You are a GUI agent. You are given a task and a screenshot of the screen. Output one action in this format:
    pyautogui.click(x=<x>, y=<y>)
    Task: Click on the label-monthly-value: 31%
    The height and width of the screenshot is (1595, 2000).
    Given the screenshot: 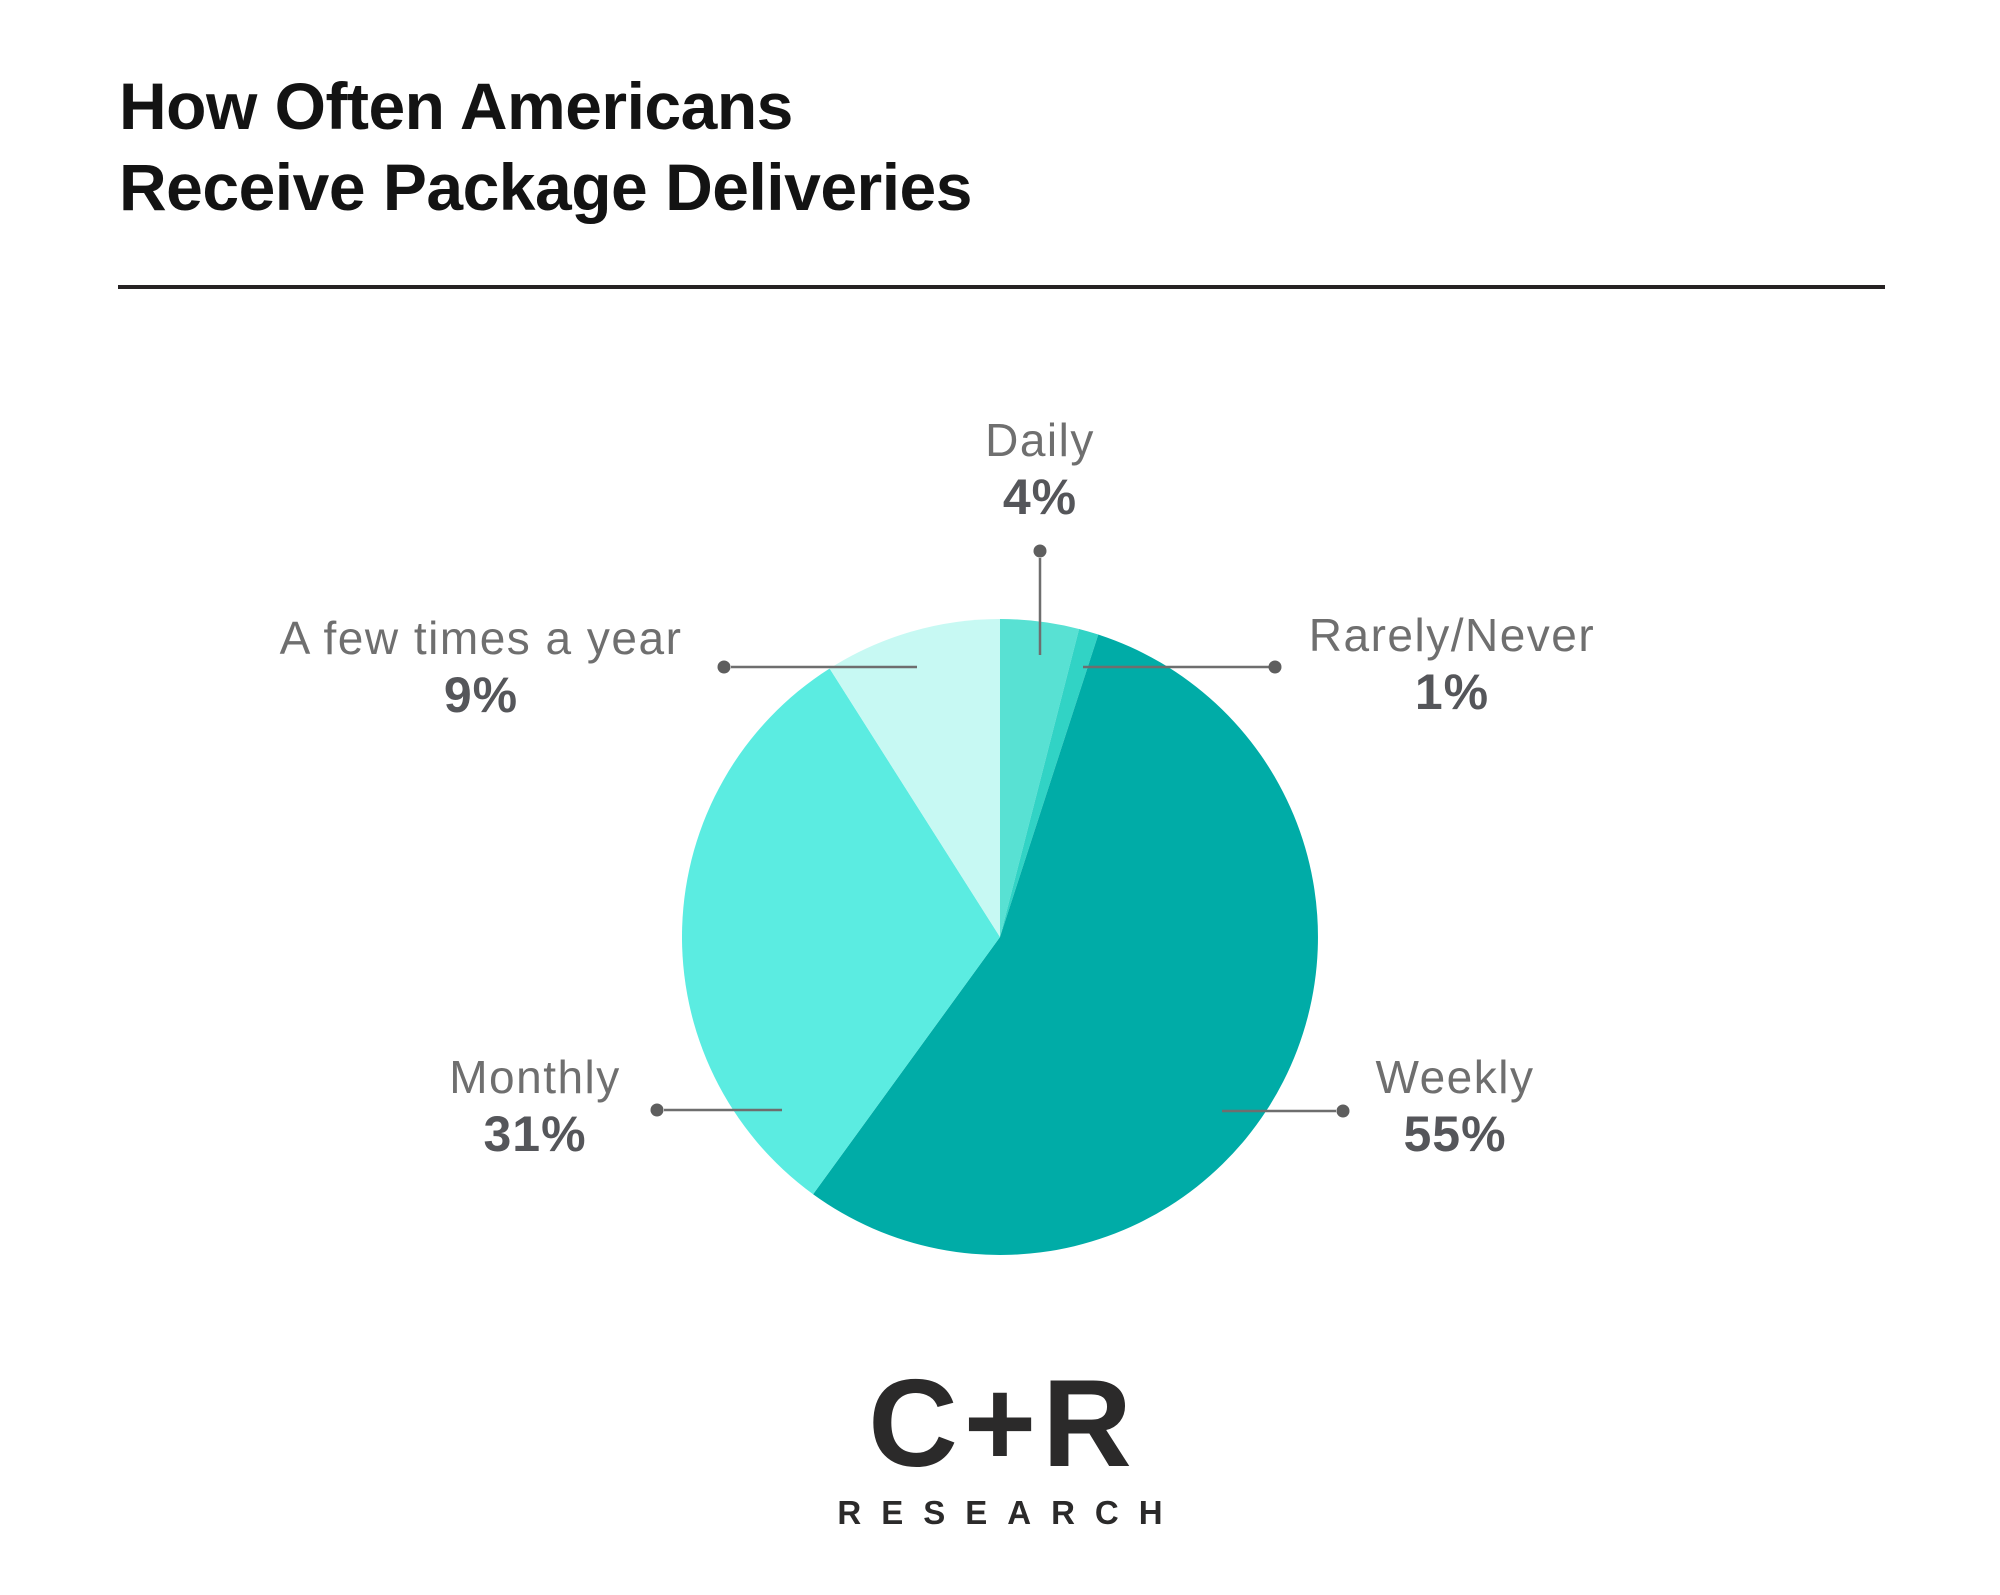 What is the action you would take?
    pyautogui.click(x=535, y=1134)
    